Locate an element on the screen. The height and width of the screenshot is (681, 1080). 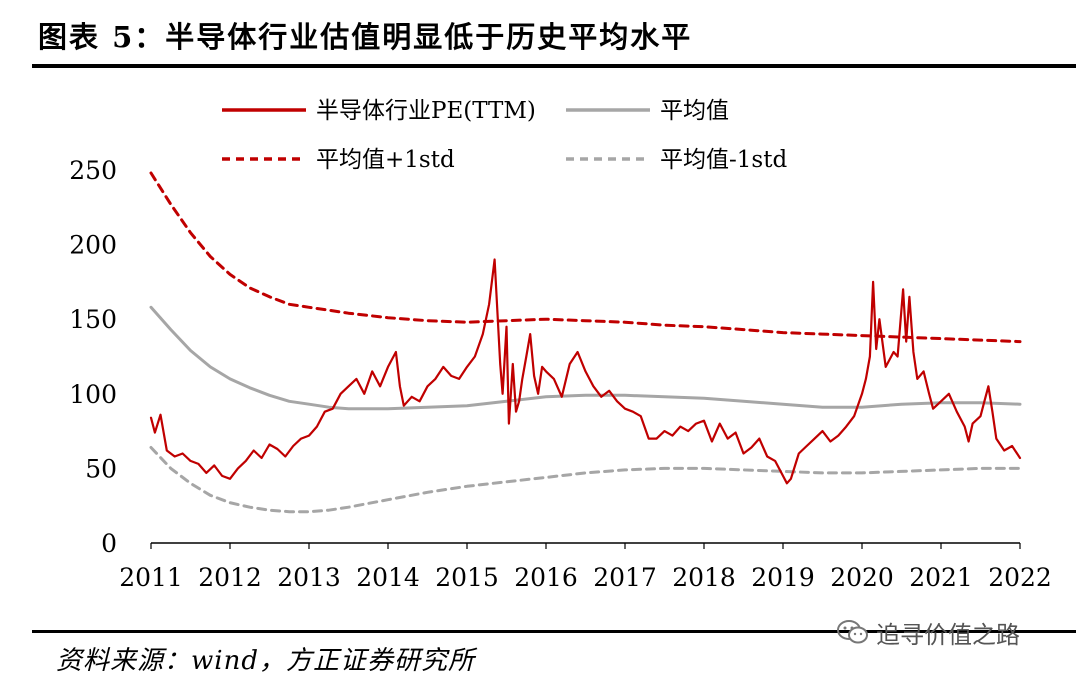
y-tick-label: 250 is located at coordinates (93, 170).